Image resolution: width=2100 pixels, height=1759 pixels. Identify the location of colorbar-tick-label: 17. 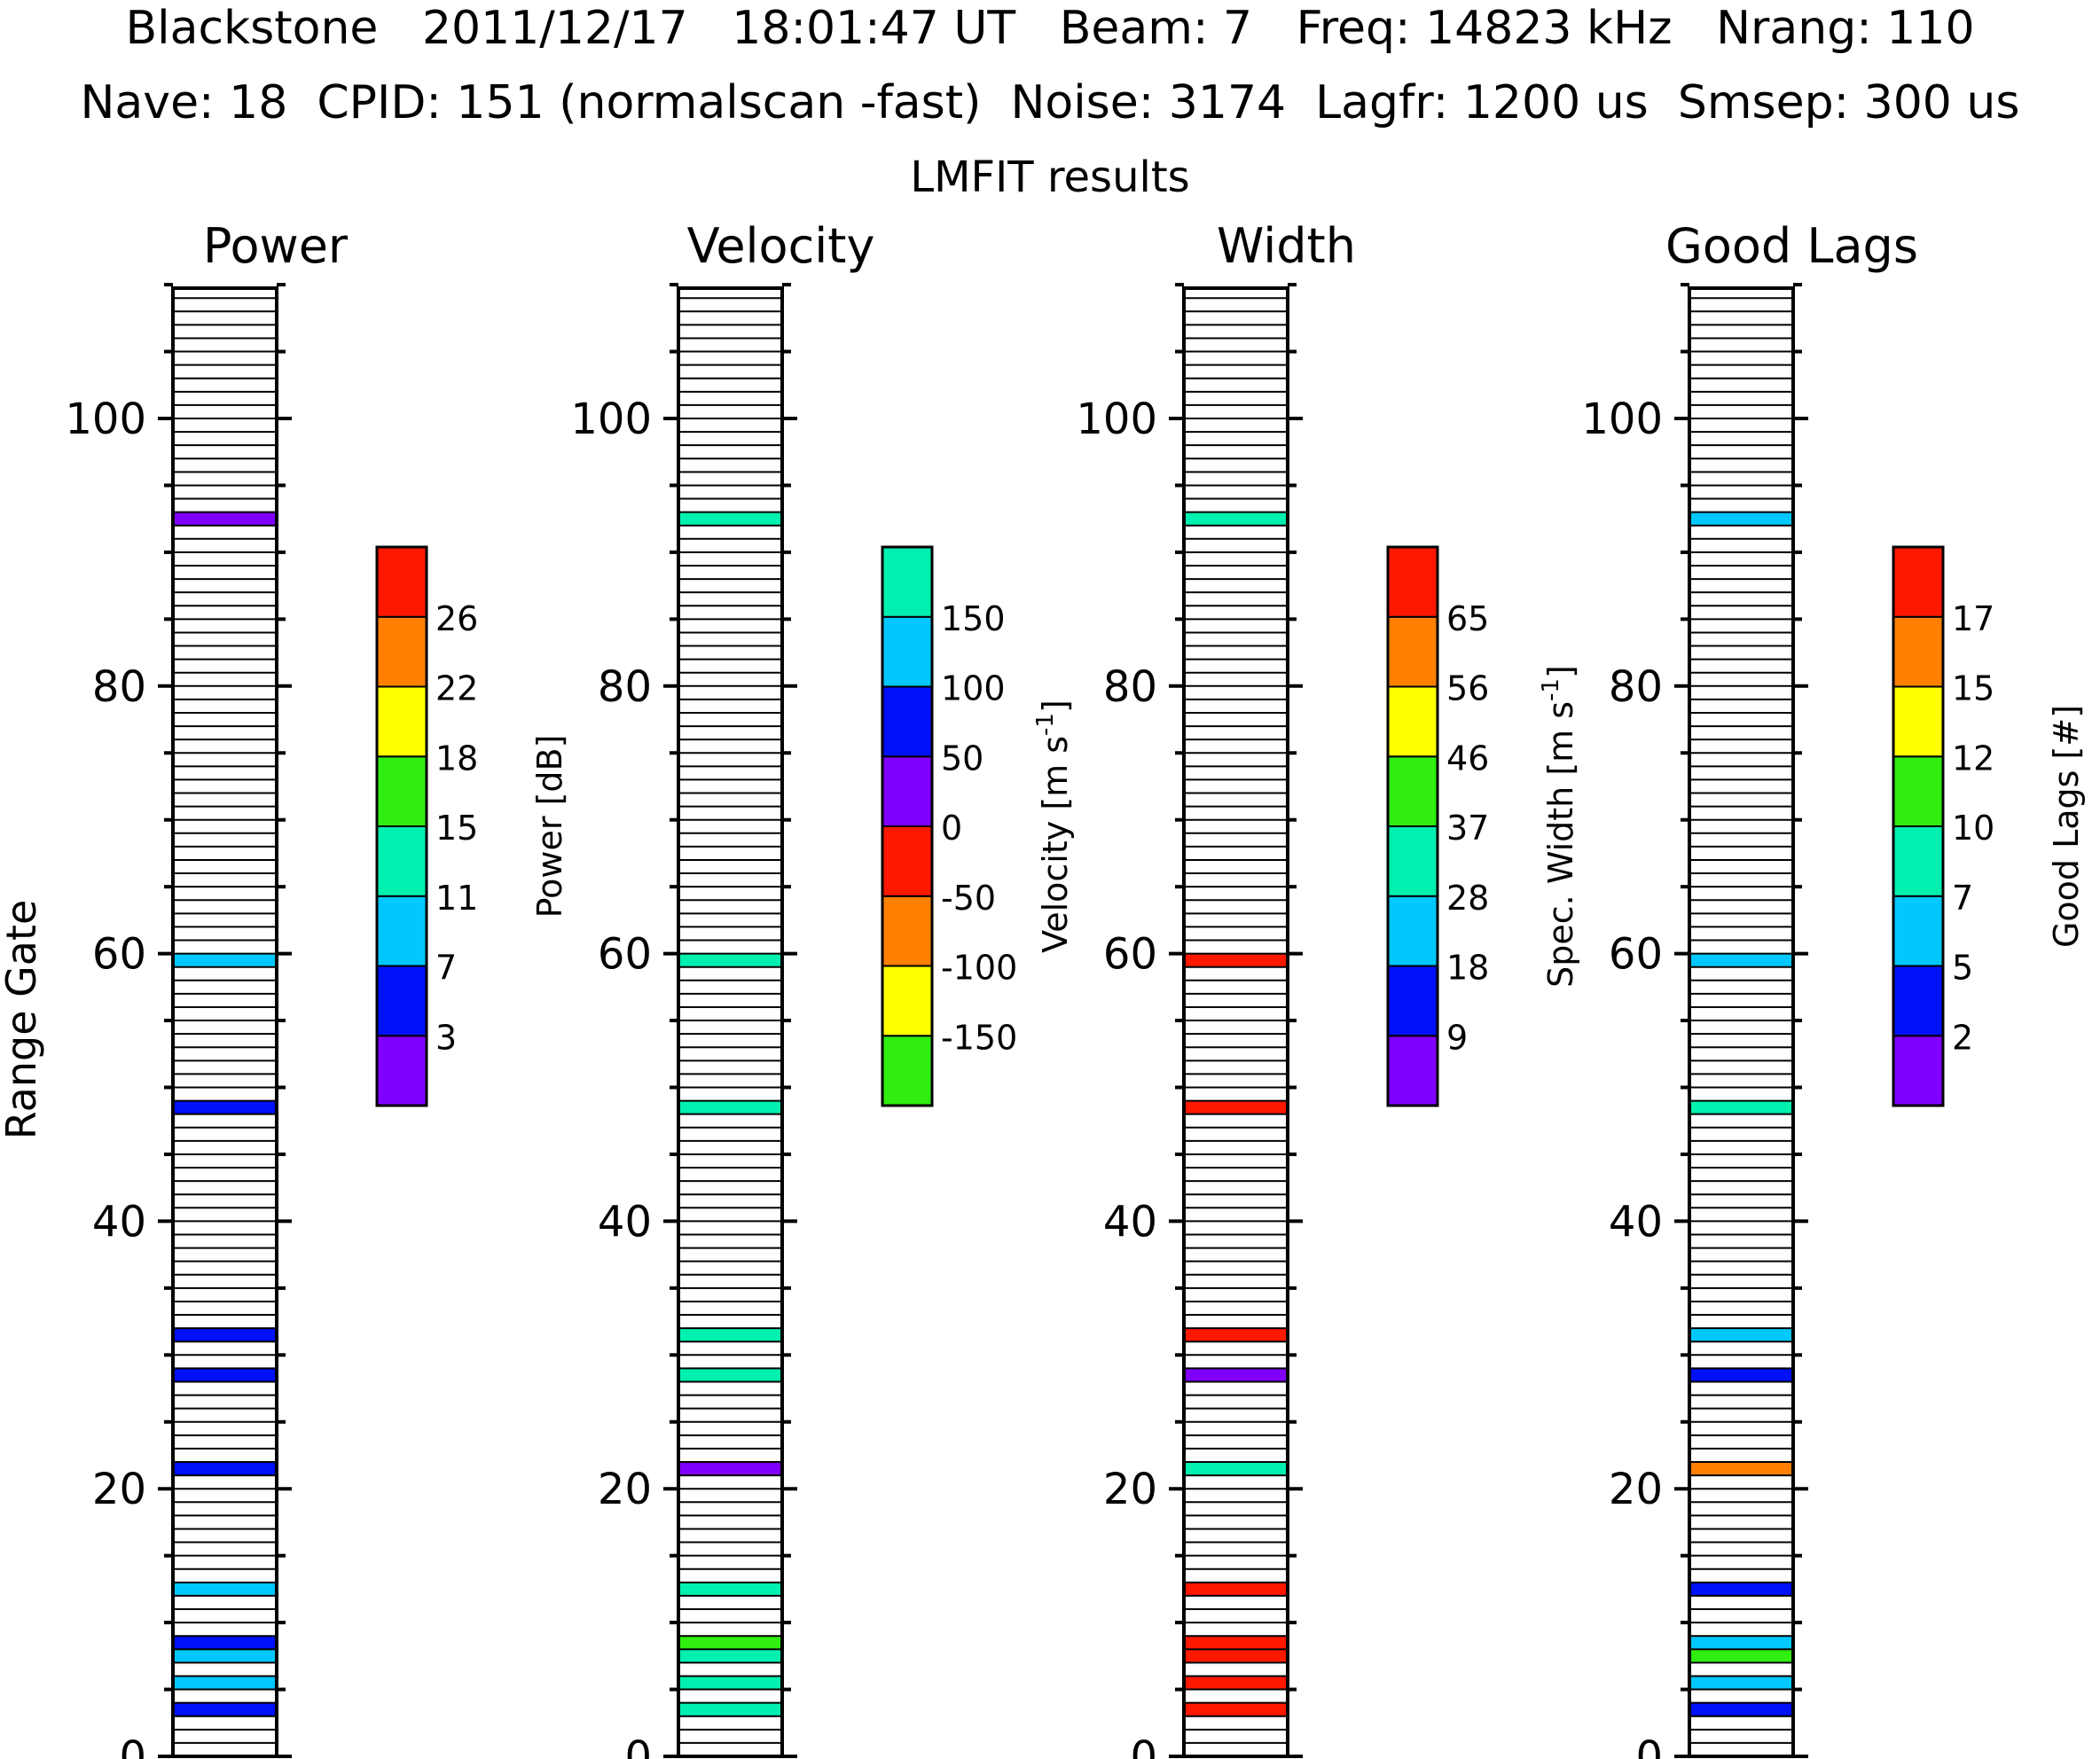
(1973, 618).